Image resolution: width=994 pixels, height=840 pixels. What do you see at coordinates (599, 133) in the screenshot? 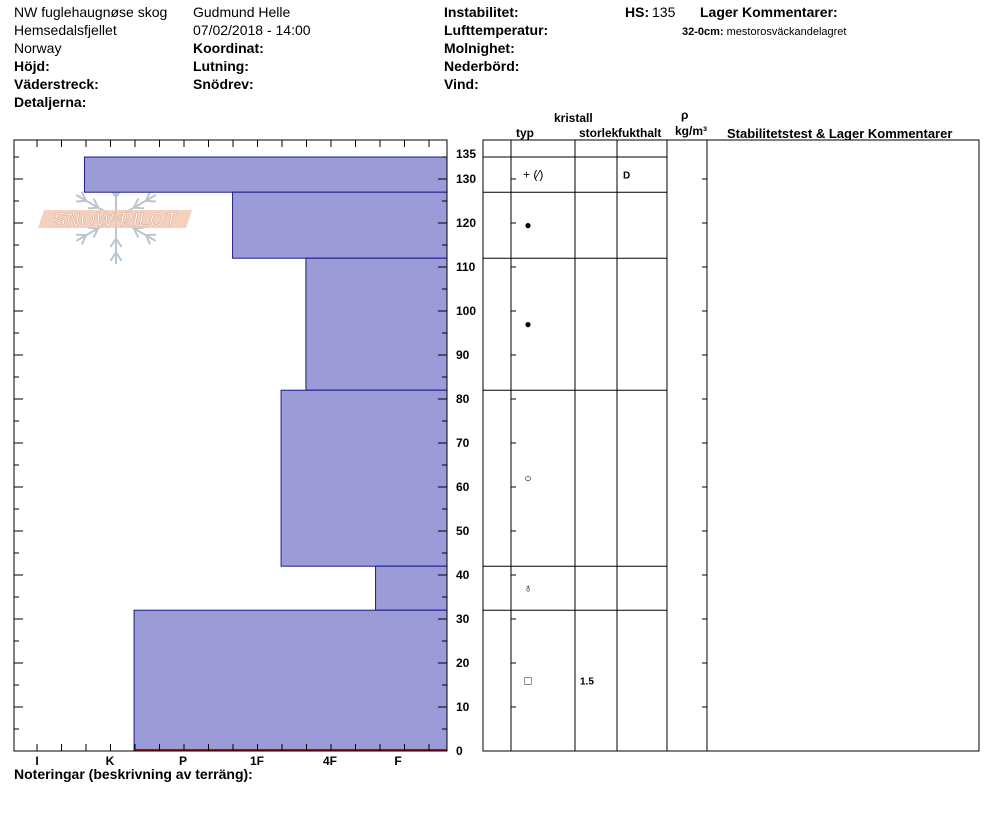
I see `size-header: storlek` at bounding box center [599, 133].